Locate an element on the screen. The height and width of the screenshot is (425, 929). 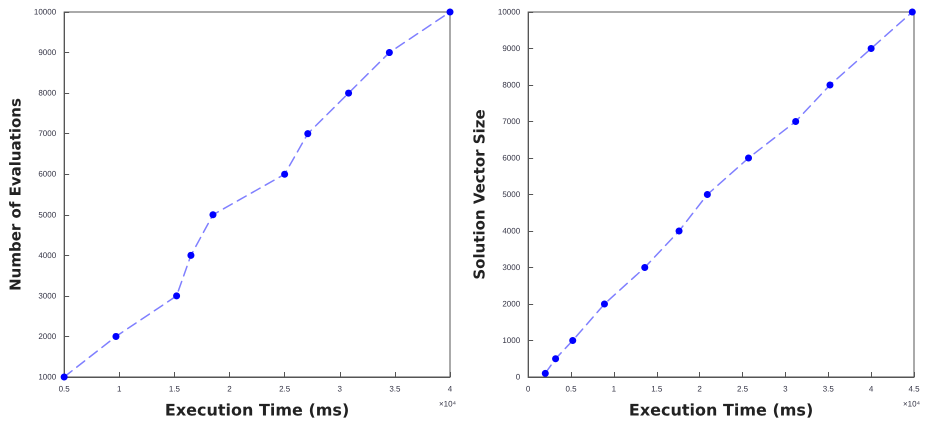
x-tick-label: 4.5 is located at coordinates (914, 389).